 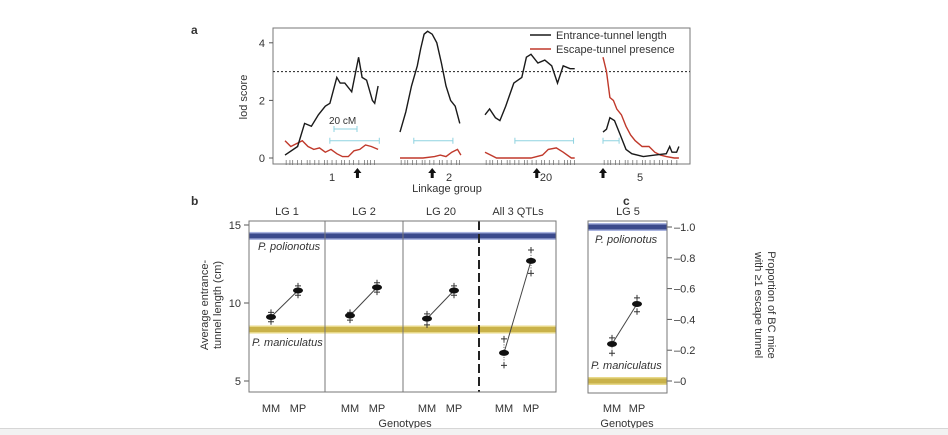 What do you see at coordinates (518, 212) in the screenshot?
I see `facet-title: All 3 QTLs` at bounding box center [518, 212].